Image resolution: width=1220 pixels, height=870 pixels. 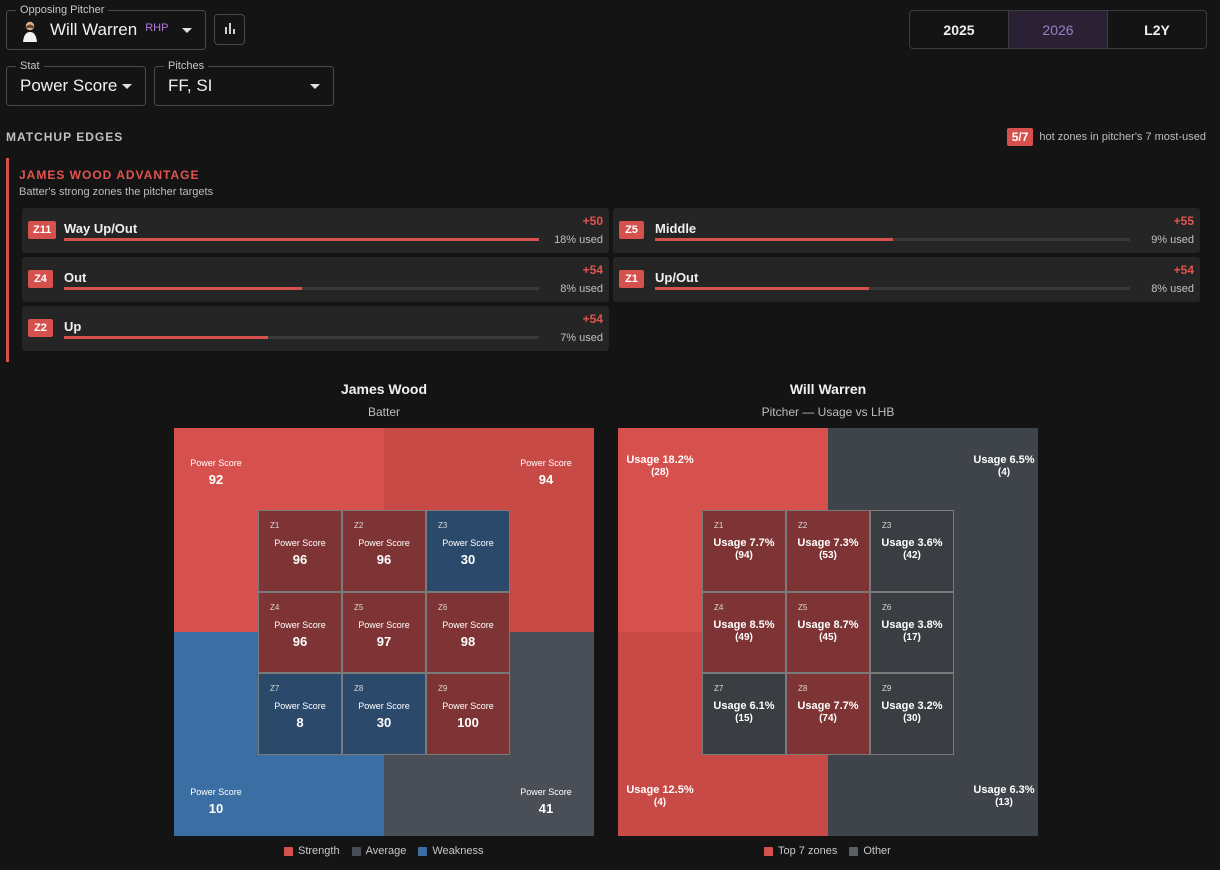 What do you see at coordinates (719, 689) in the screenshot?
I see `zone-id: Z7` at bounding box center [719, 689].